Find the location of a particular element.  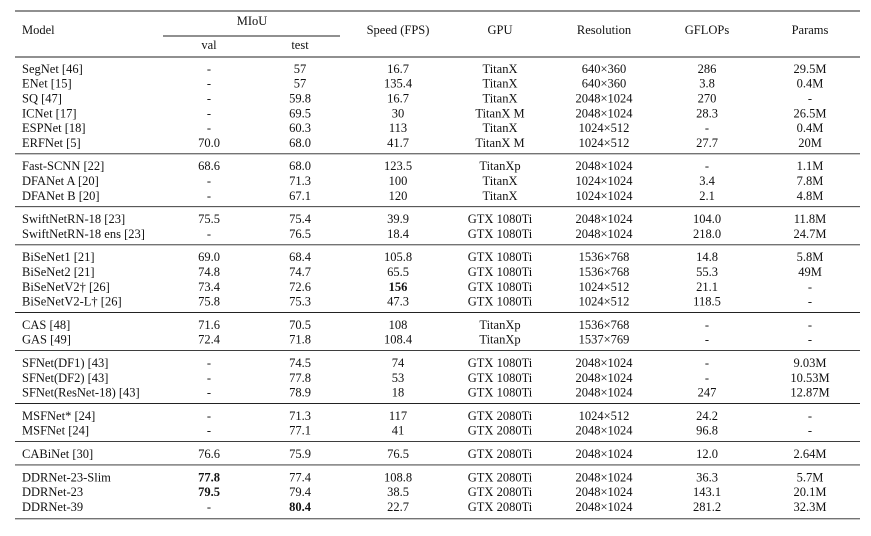

cell-gflops: 28.3 is located at coordinates (707, 113).